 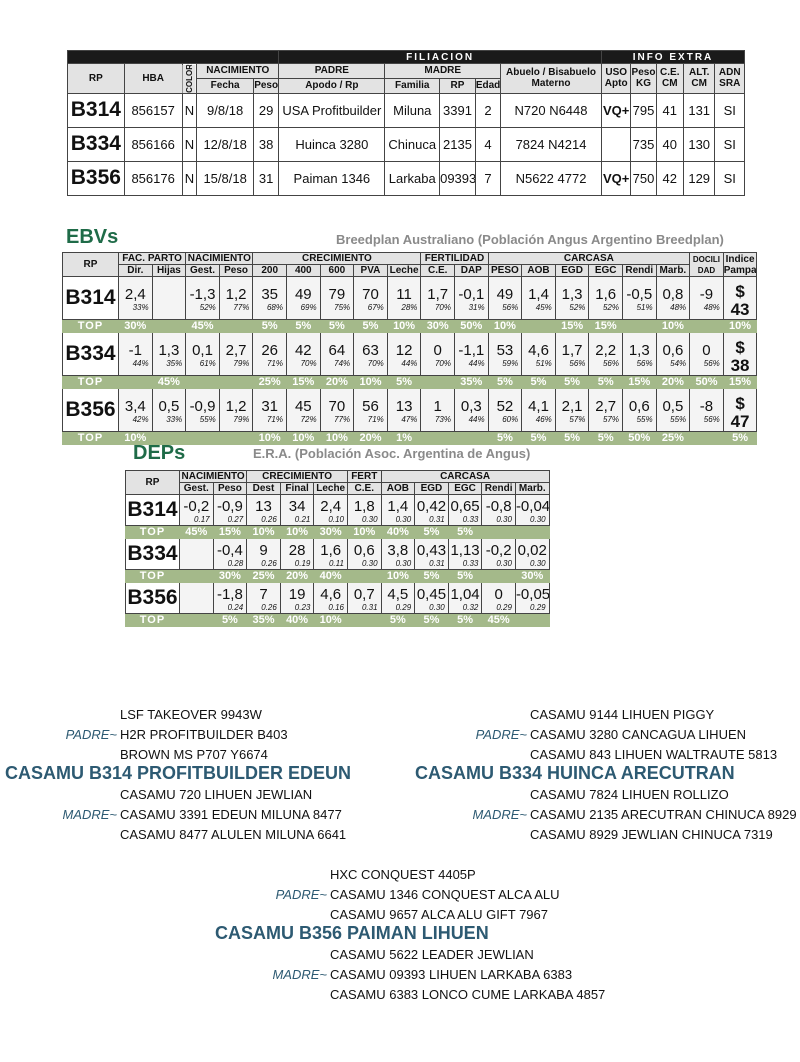 I want to click on score-accuracy: 45%, so click(x=543, y=307).